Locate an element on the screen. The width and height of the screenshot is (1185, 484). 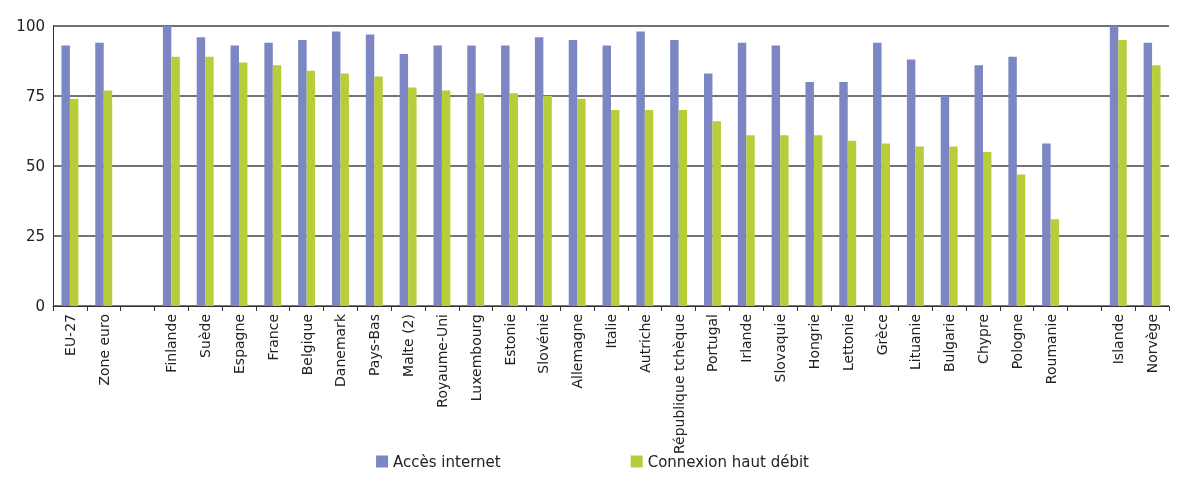
x-tick-label: Slovénie is located at coordinates (543, 344).